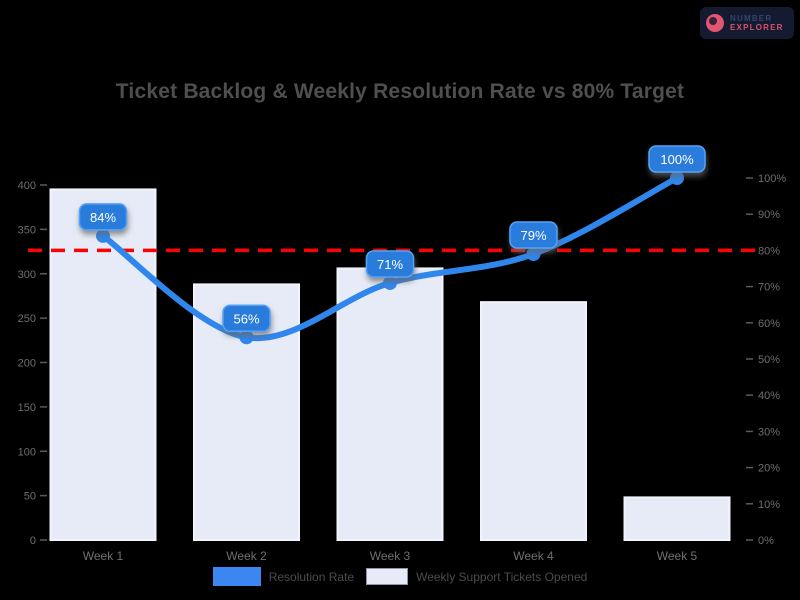  I want to click on logo-text-primary: NUMBER, so click(751, 18).